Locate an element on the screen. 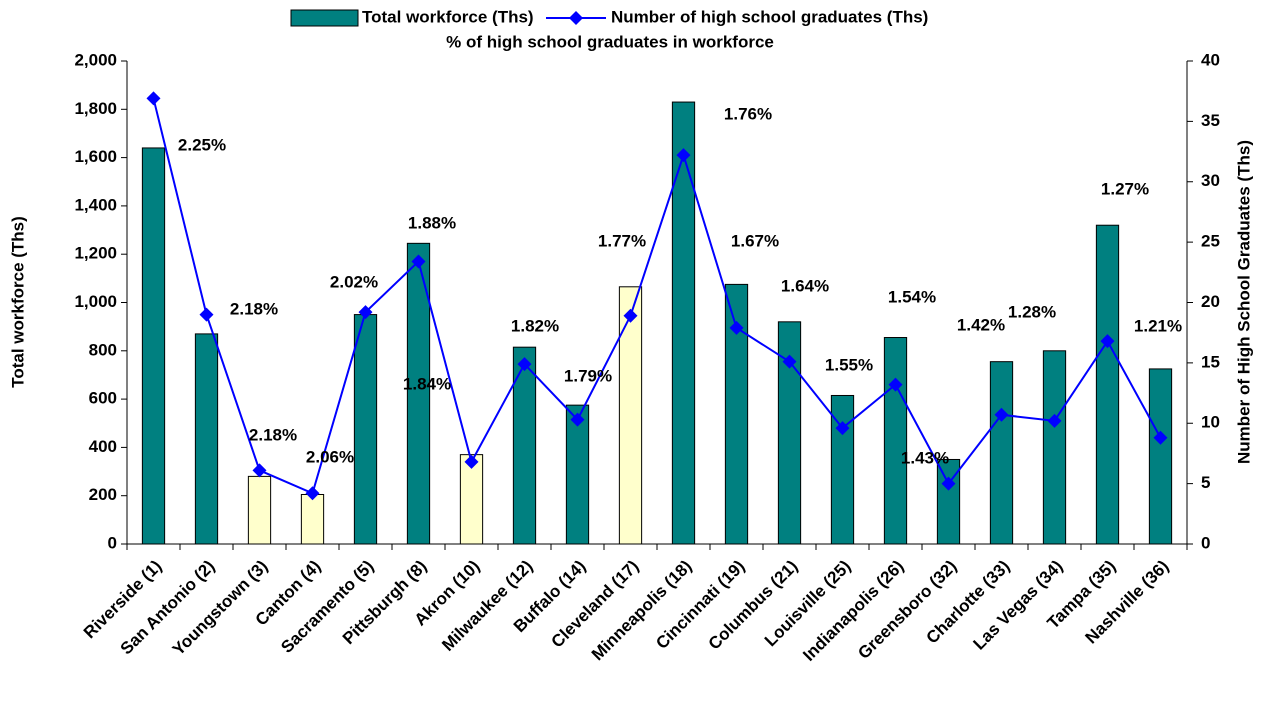  x-tick-label: Youngstown (3) is located at coordinates (220, 608).